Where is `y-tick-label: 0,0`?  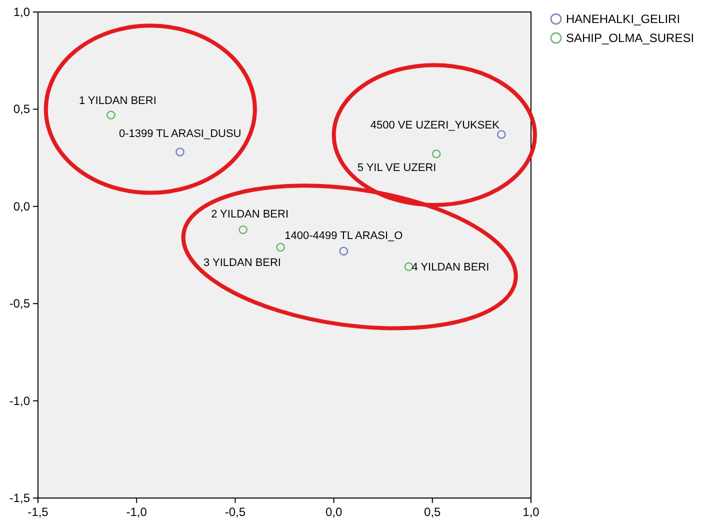 y-tick-label: 0,0 is located at coordinates (21, 206).